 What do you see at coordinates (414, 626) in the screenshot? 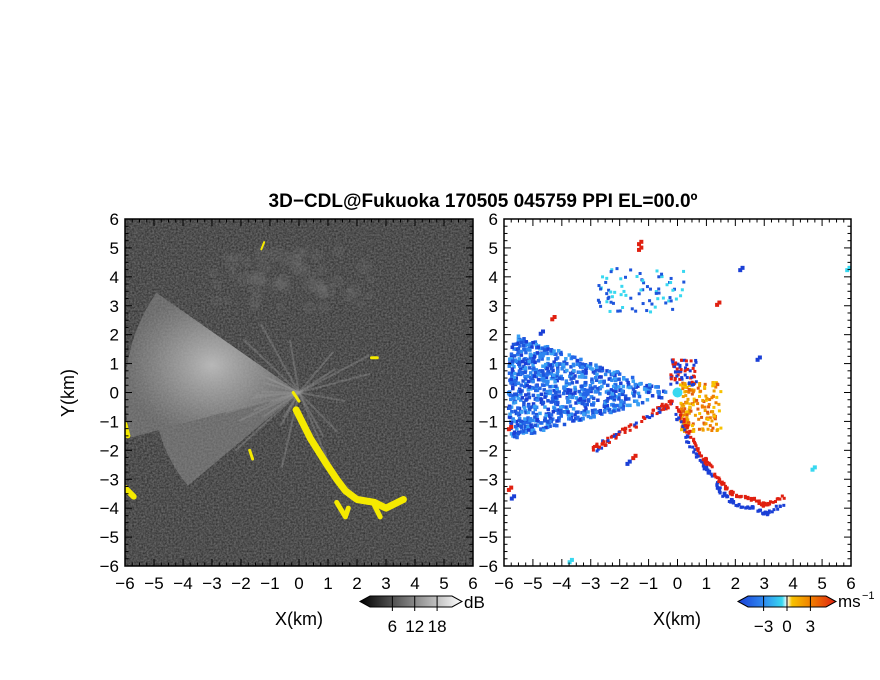
I see `colorbar-tick-label: 12` at bounding box center [414, 626].